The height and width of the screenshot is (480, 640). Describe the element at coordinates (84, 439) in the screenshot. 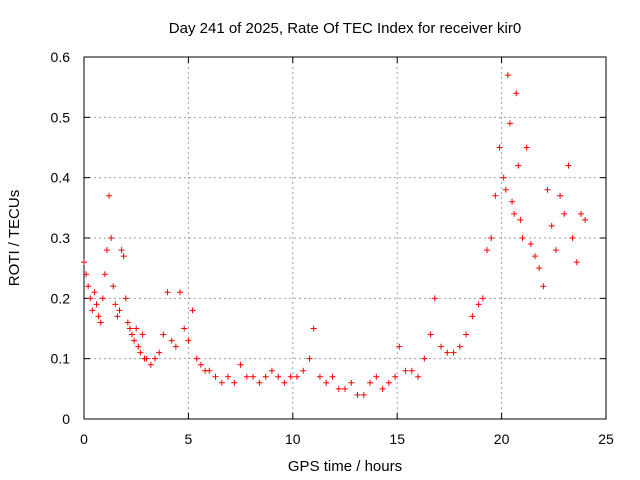

I see `x-tick-label: 0` at that location.